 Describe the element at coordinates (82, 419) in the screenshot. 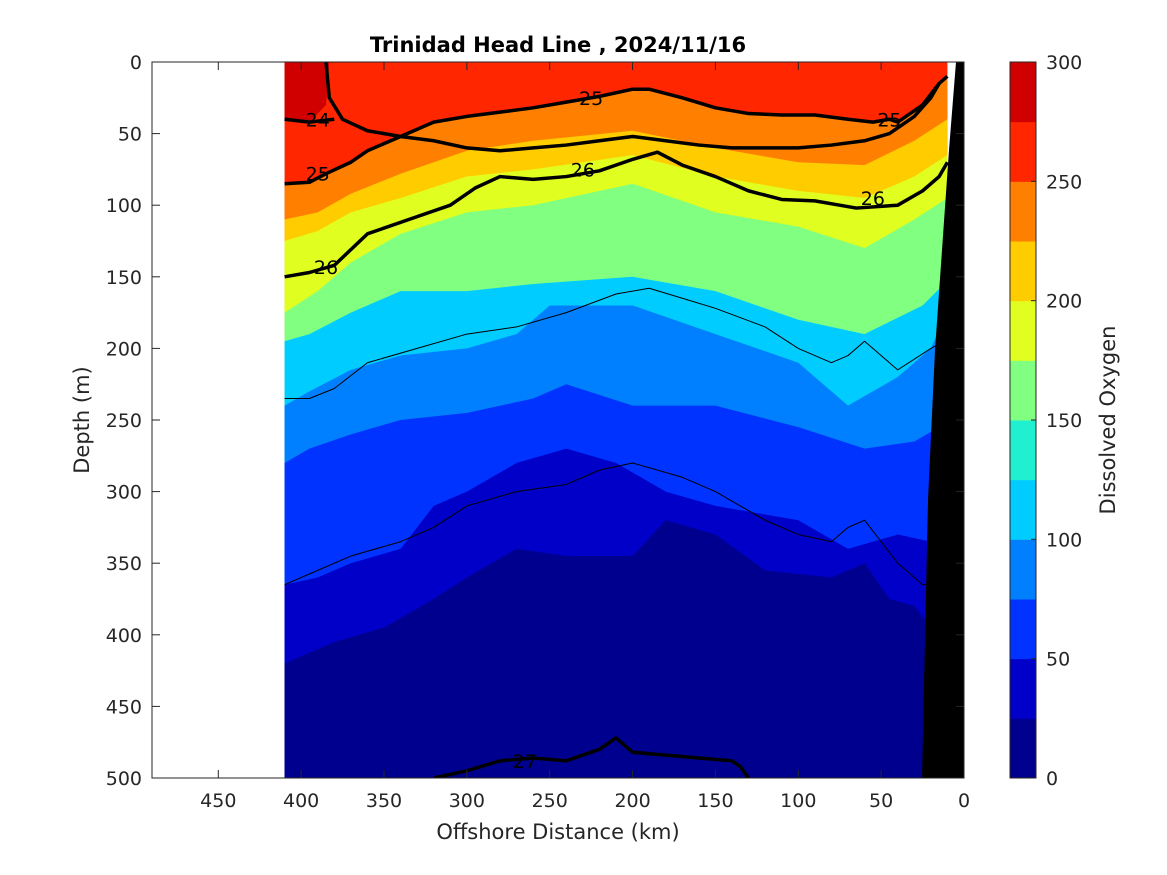

I see `y-axis-label: Depth (m)` at that location.